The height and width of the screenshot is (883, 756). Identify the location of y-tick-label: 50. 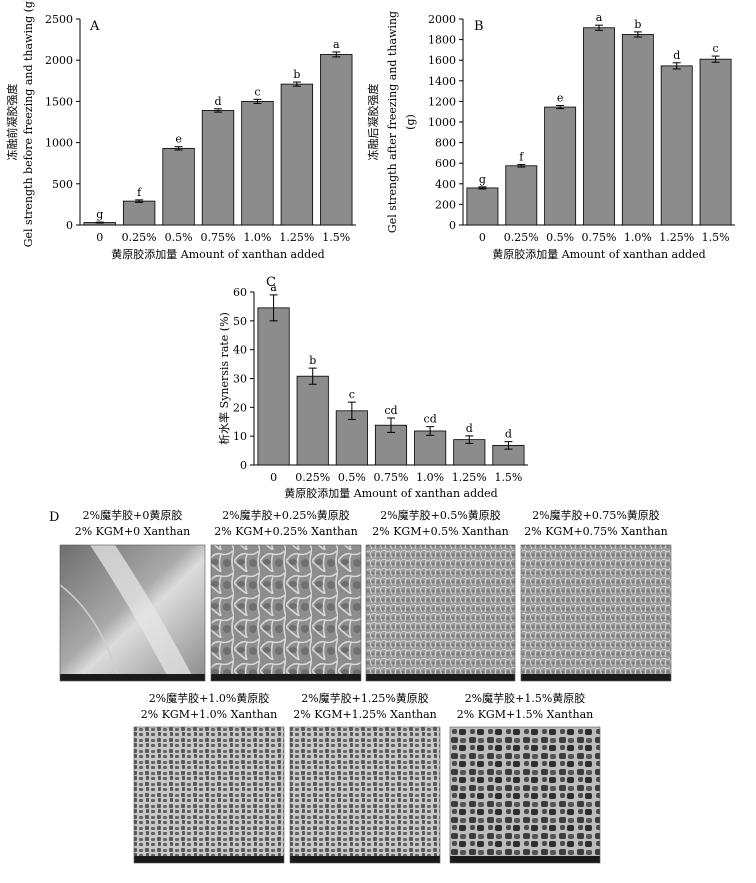
(240, 321).